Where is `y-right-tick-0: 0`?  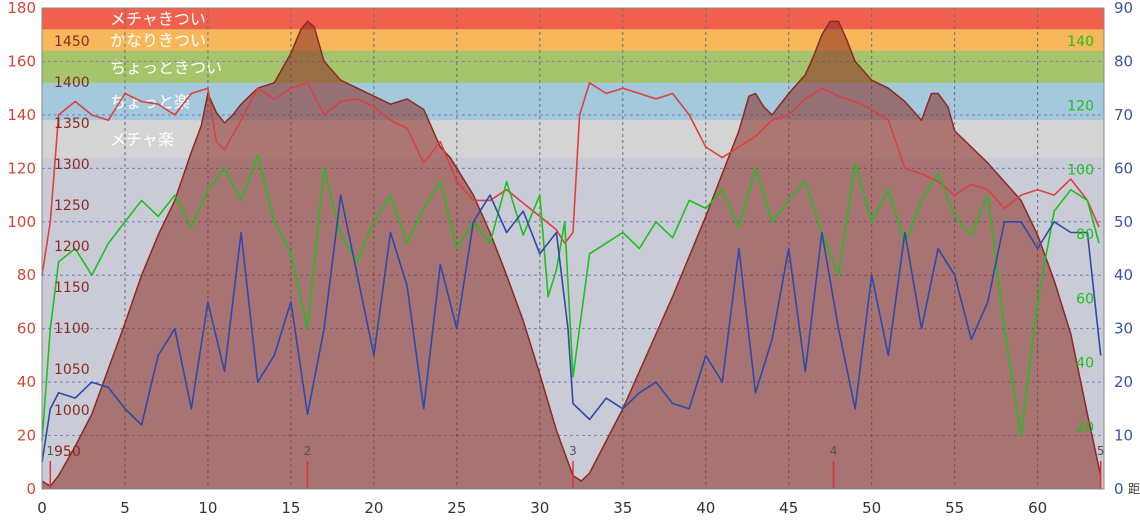
y-right-tick-0: 0 is located at coordinates (1119, 489).